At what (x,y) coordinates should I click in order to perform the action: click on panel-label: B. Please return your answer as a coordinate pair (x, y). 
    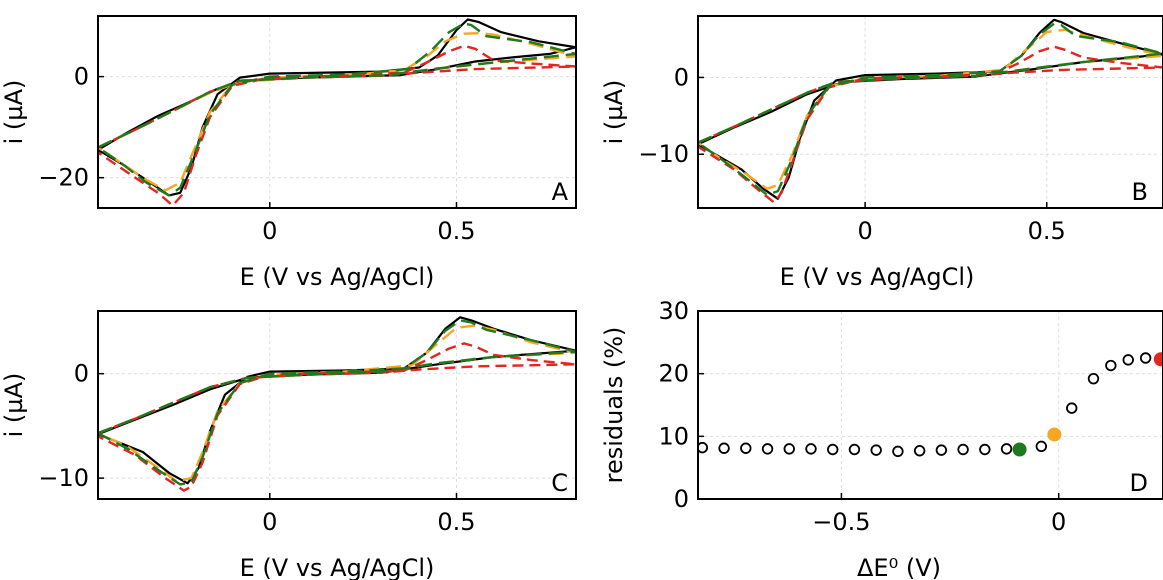
    Looking at the image, I should click on (1140, 192).